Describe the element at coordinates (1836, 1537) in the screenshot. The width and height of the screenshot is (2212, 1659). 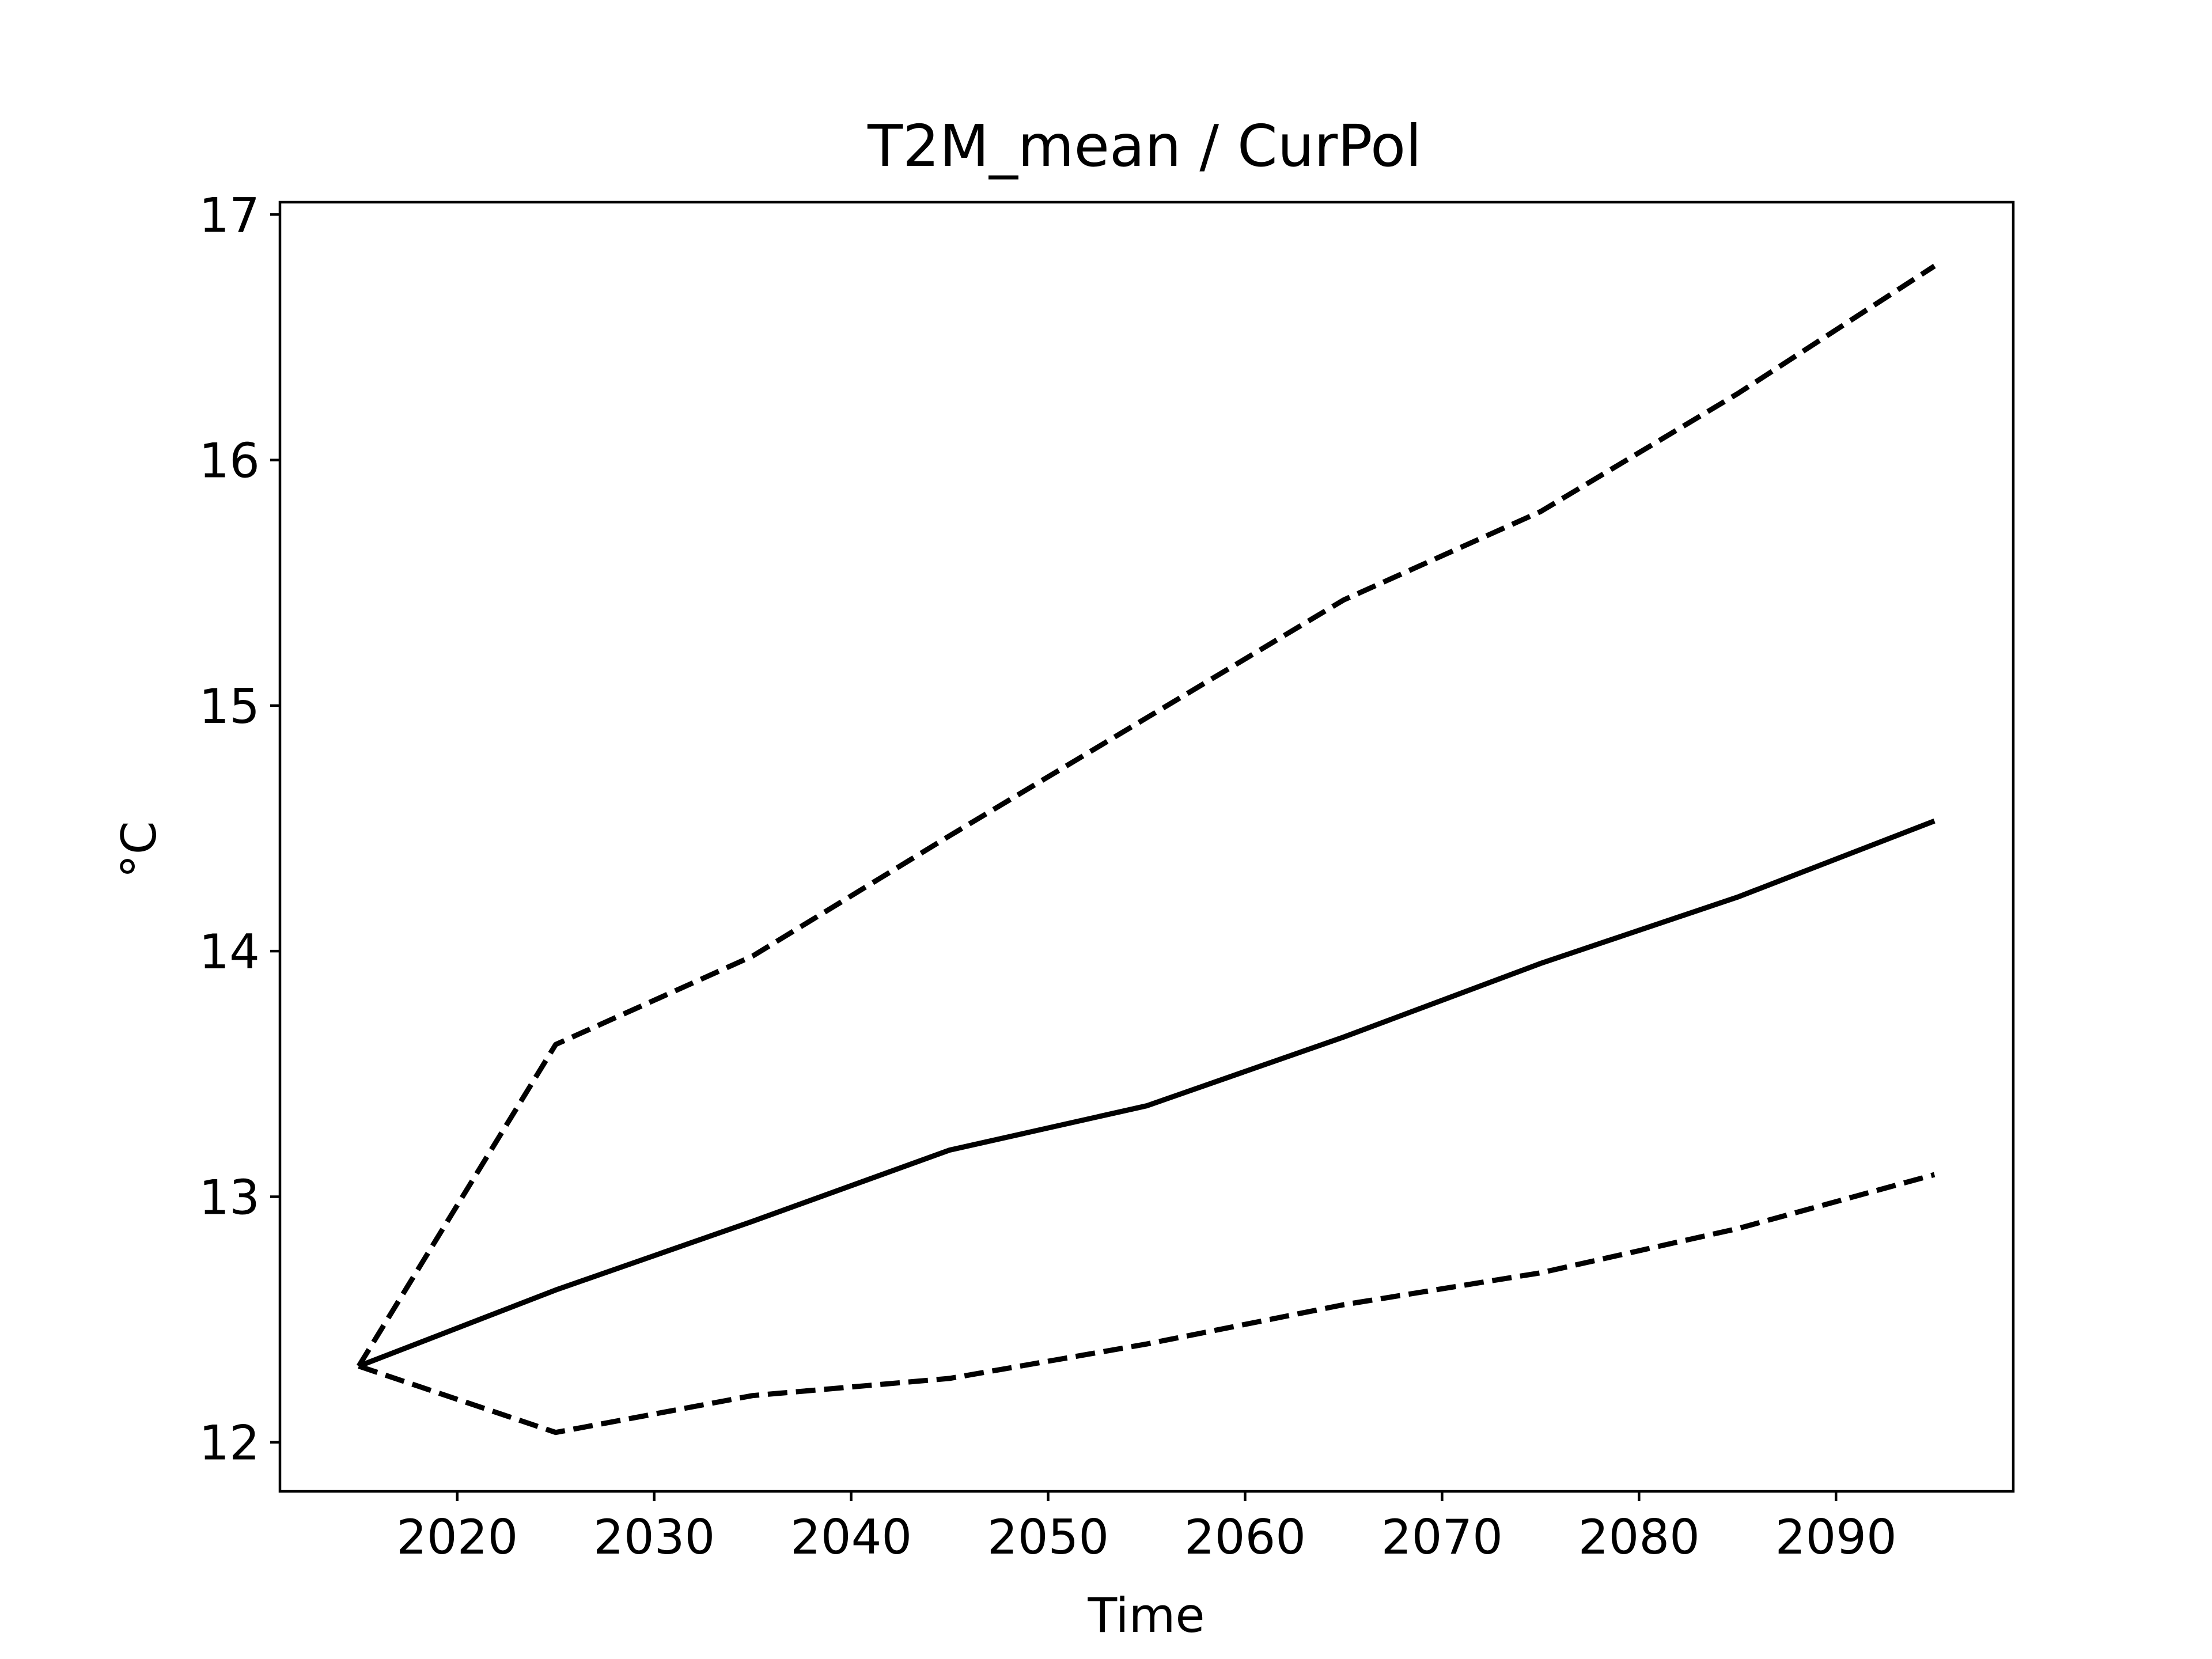
I see `x-tick-label-2090: 2090` at that location.